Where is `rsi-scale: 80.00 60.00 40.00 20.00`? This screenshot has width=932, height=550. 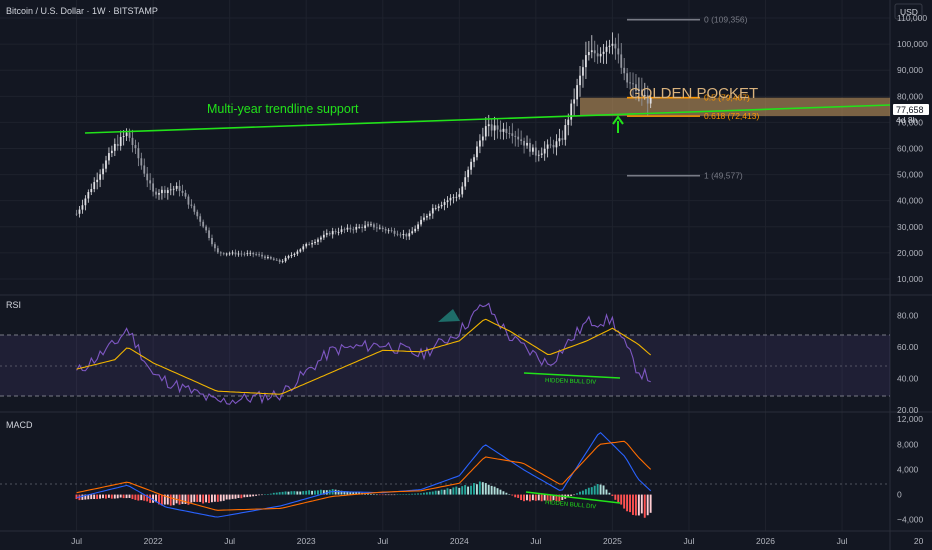 rsi-scale: 80.00 60.00 40.00 20.00 is located at coordinates (908, 363).